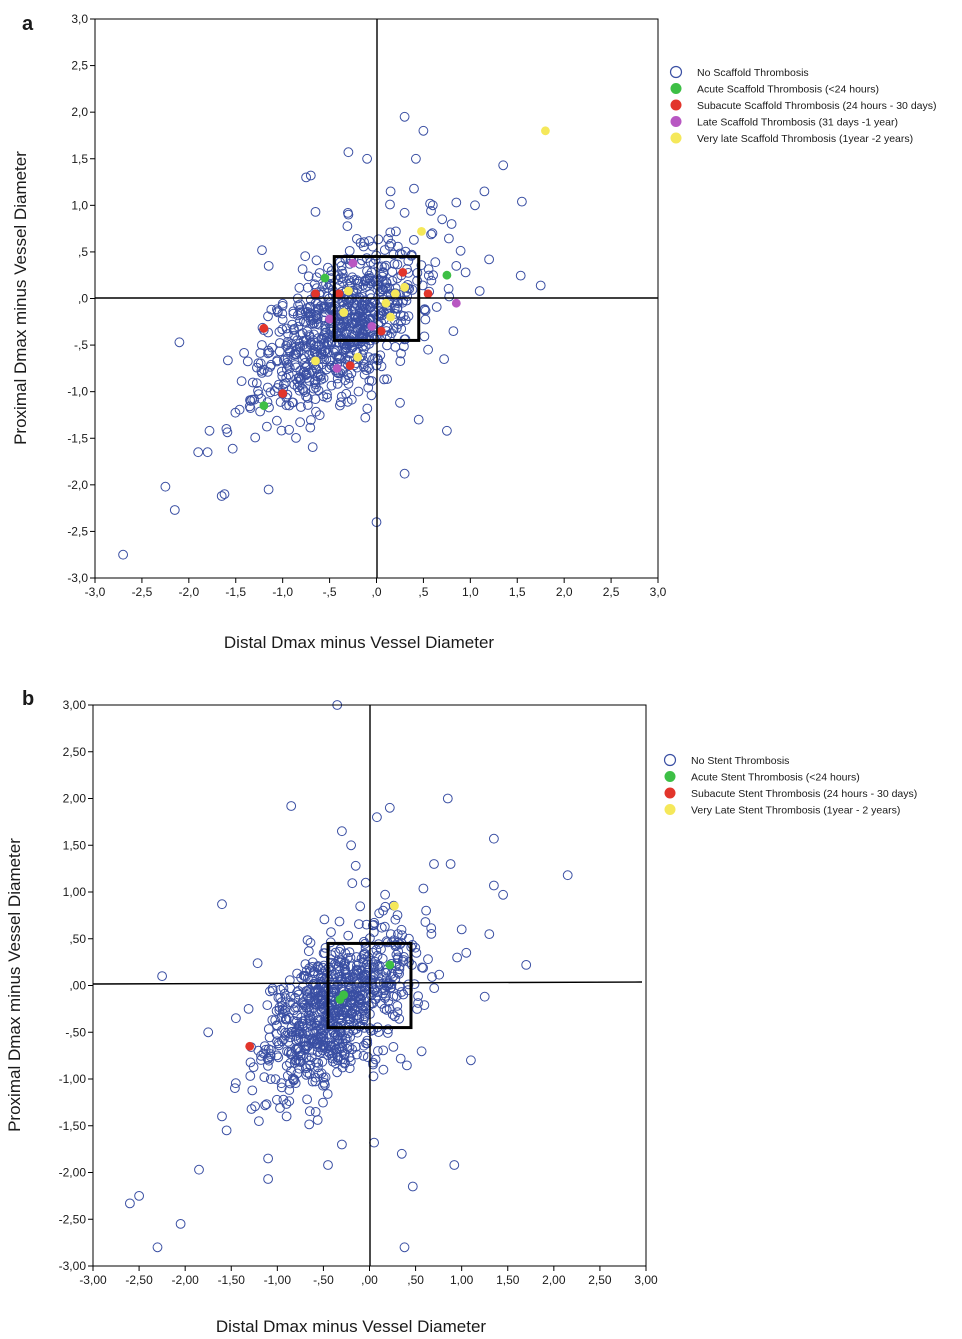 This screenshot has width=962, height=1339. Describe the element at coordinates (185, 1280) in the screenshot. I see `x-tick-label: -2,00` at that location.